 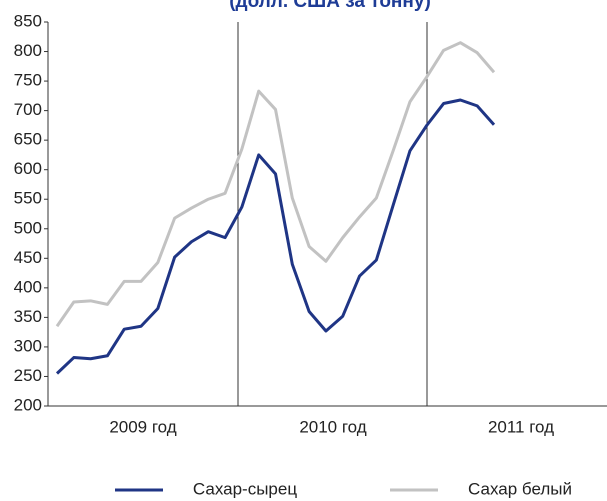 What do you see at coordinates (245, 488) in the screenshot?
I see `legend-label: Сахар-сырец` at bounding box center [245, 488].